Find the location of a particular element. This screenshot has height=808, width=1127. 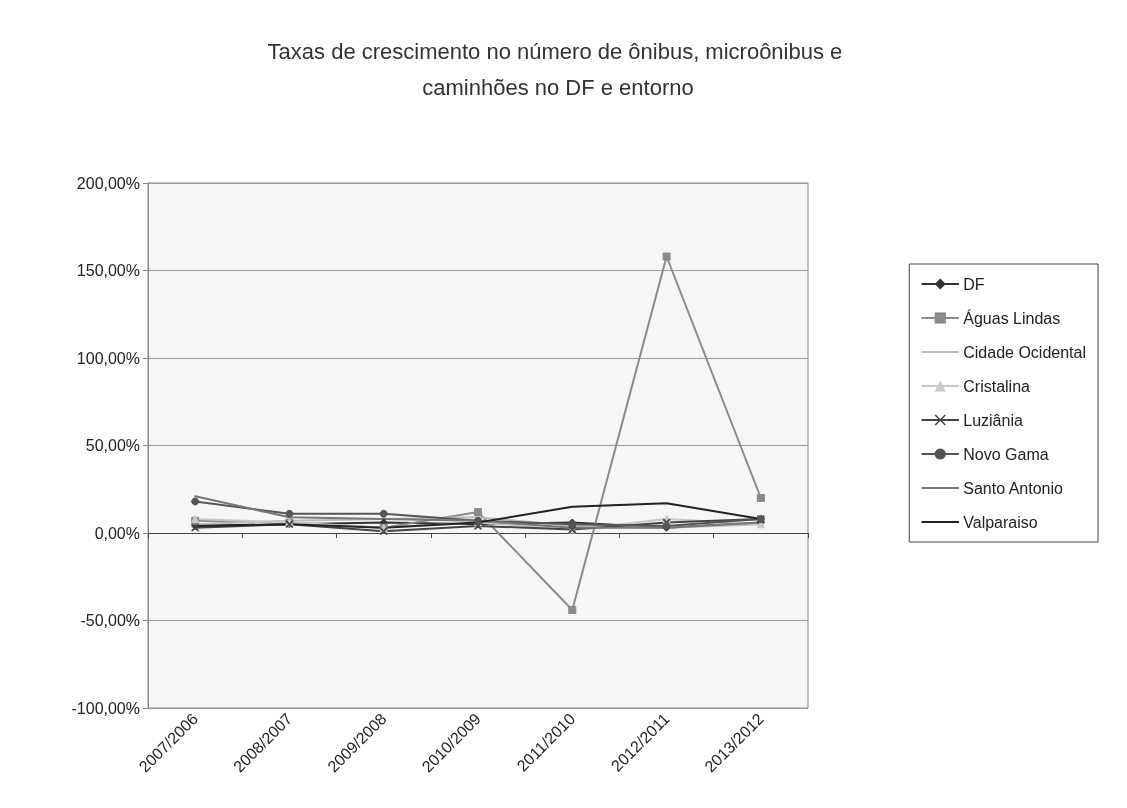

legend-label: Luziânia is located at coordinates (993, 420).